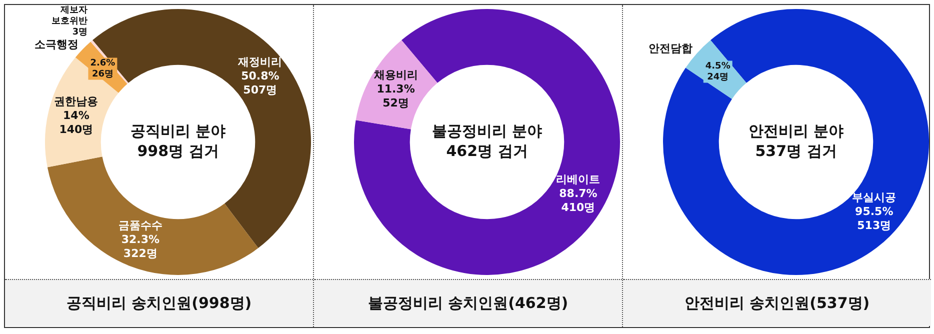 The width and height of the screenshot is (934, 334). What do you see at coordinates (874, 218) in the screenshot?
I see `data-label: 95.5% 513명` at bounding box center [874, 218].